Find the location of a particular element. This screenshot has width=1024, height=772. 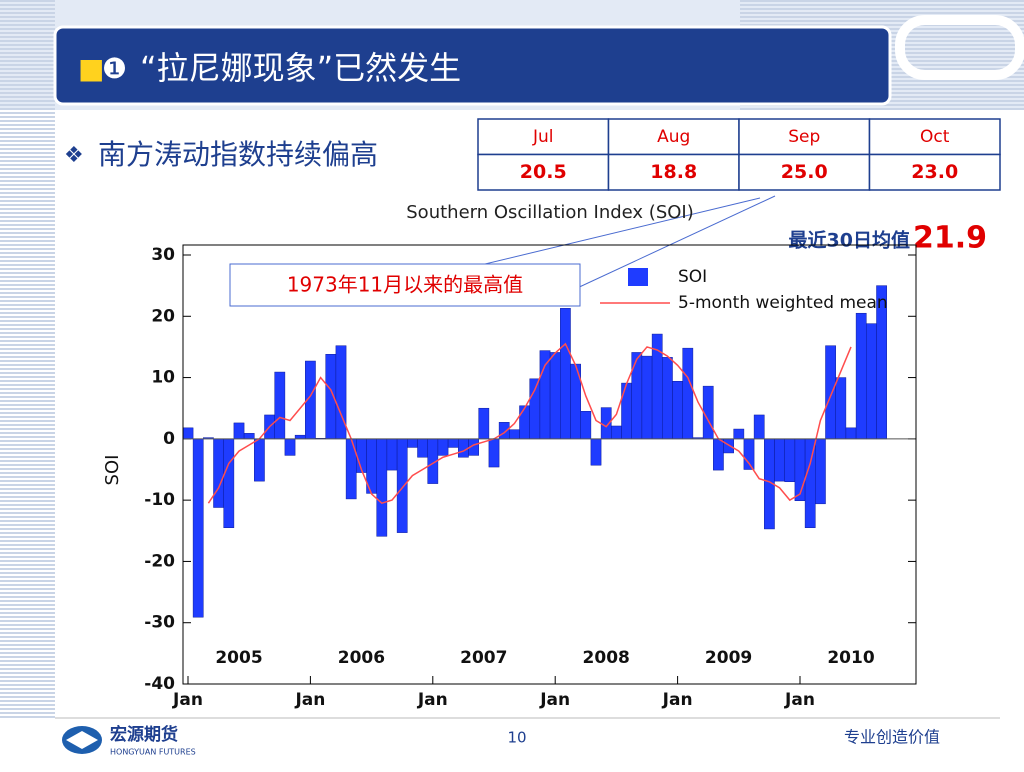

page-number: 10 is located at coordinates (516, 738).